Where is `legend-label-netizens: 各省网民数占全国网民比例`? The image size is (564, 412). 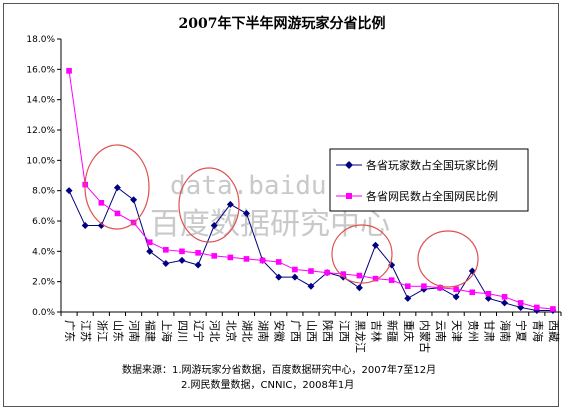 legend-label-netizens: 各省网民数占全国网民比例 is located at coordinates (432, 196).